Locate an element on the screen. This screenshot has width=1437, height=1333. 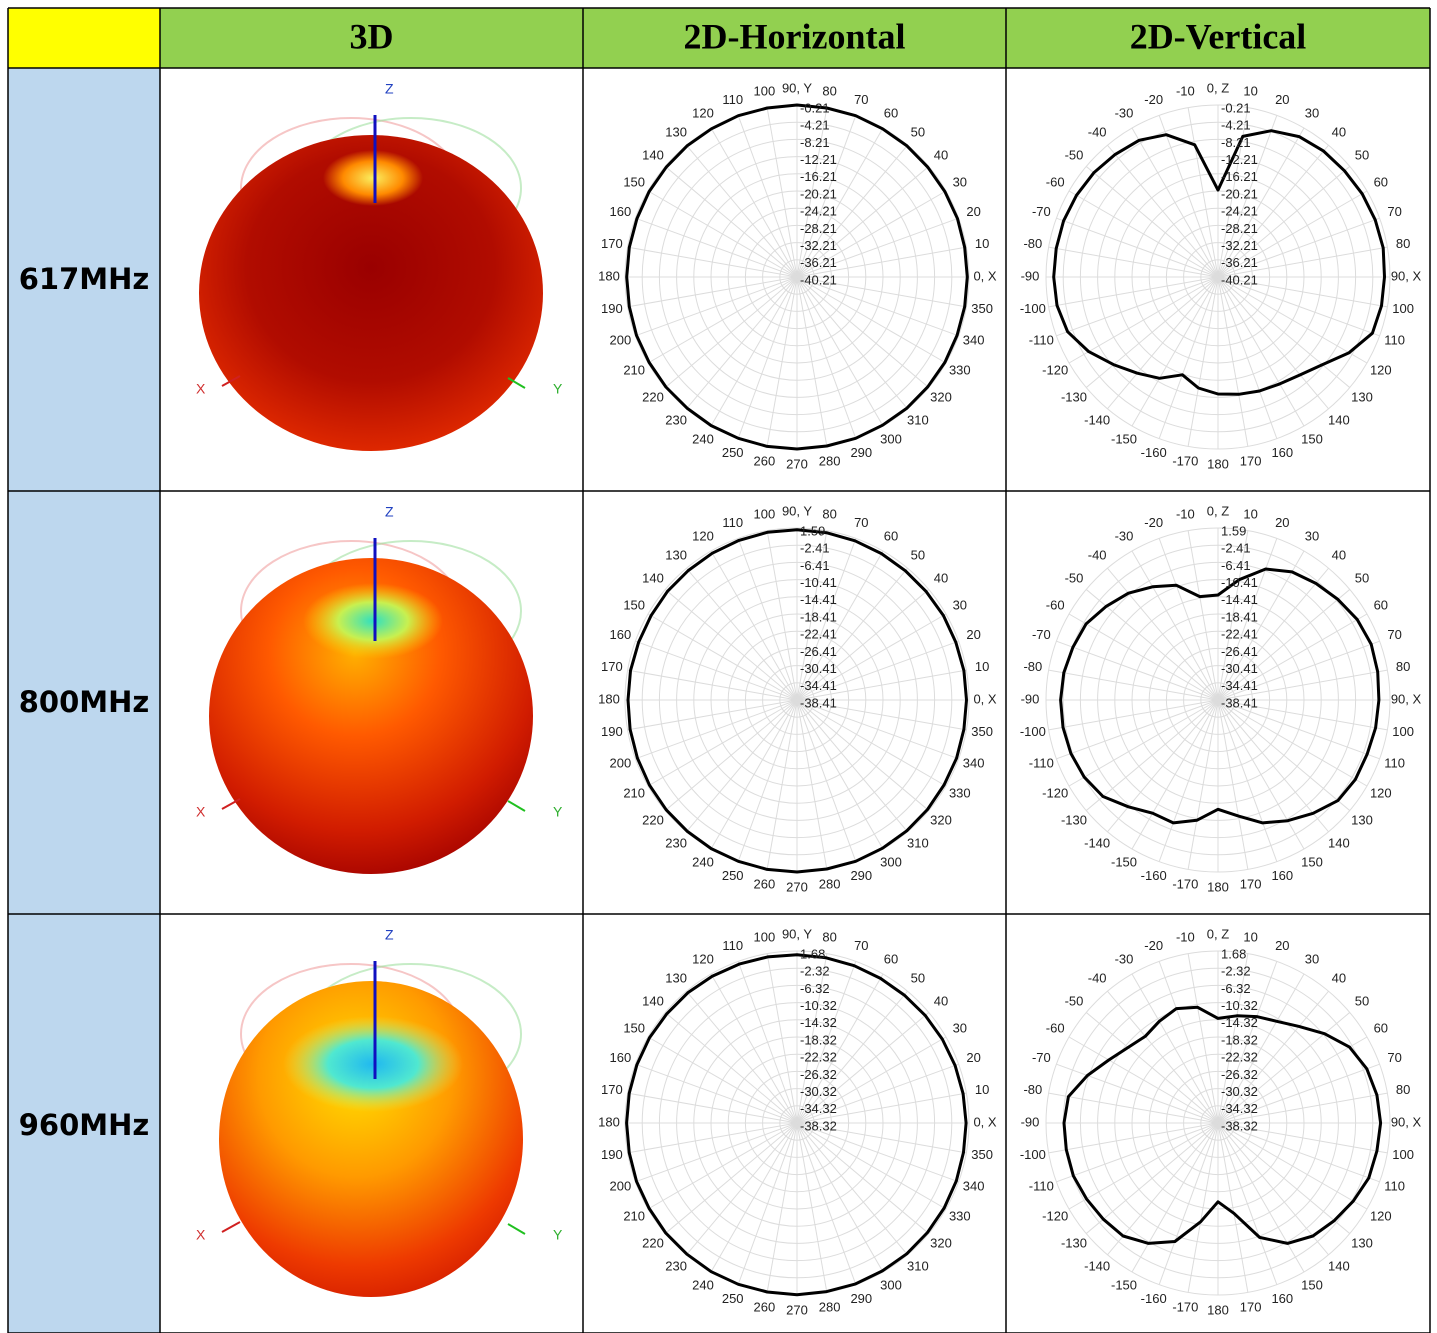
angle-label: 90, Y is located at coordinates (797, 87).